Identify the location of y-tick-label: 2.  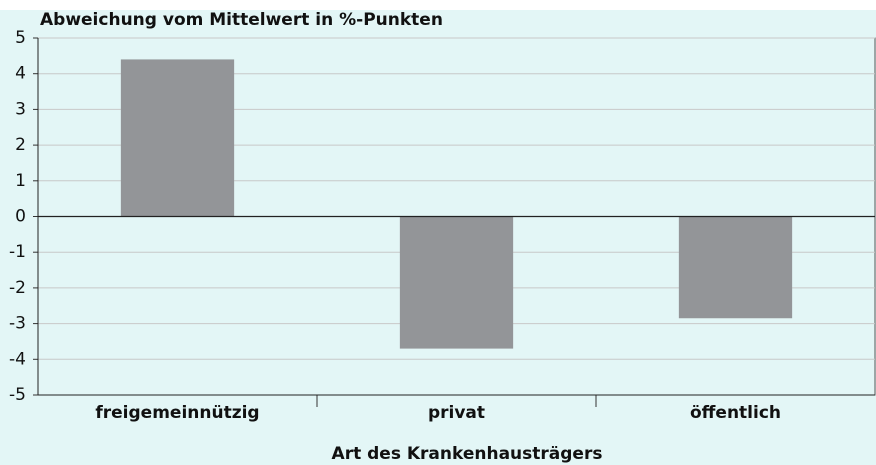
(20, 145).